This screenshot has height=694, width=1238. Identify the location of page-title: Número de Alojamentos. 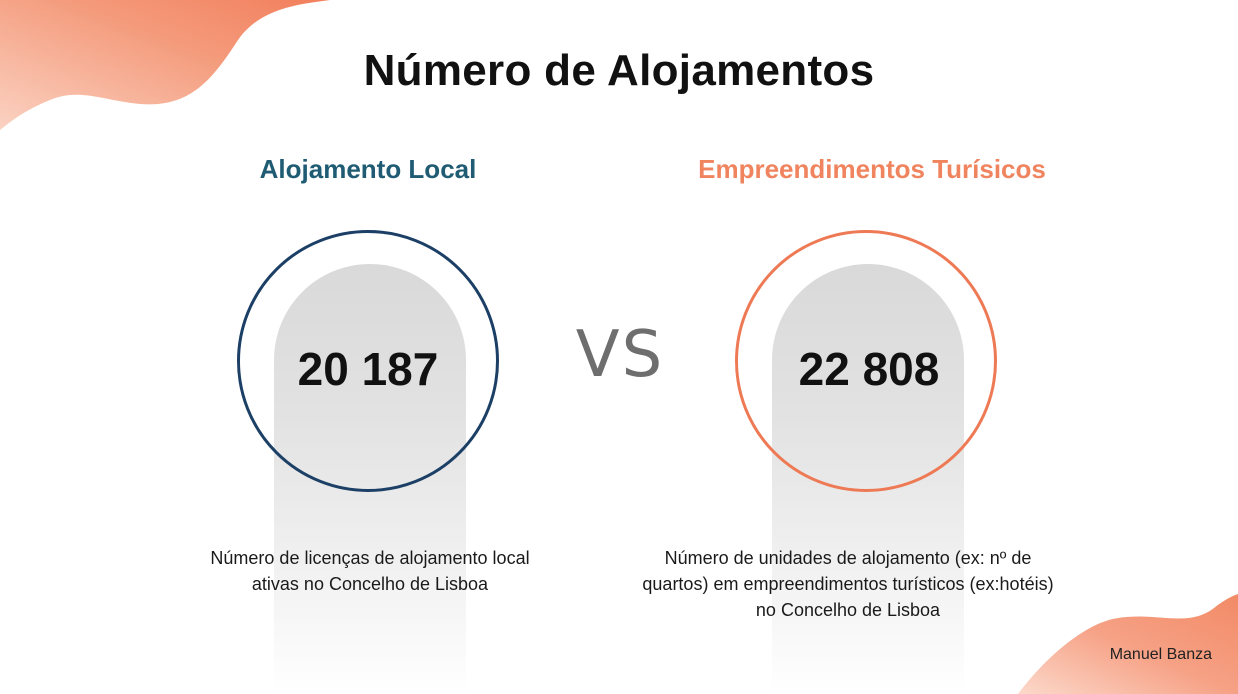
(619, 70).